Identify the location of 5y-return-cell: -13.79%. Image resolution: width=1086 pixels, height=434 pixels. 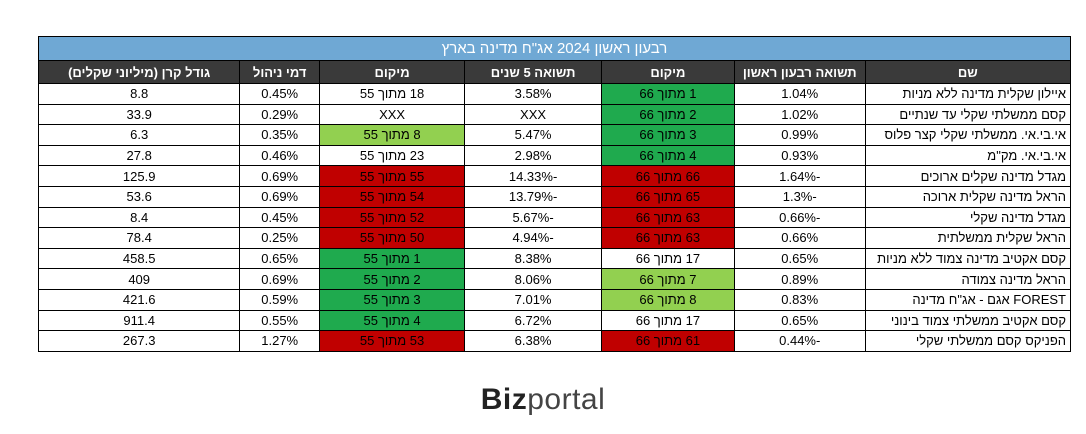
(533, 196).